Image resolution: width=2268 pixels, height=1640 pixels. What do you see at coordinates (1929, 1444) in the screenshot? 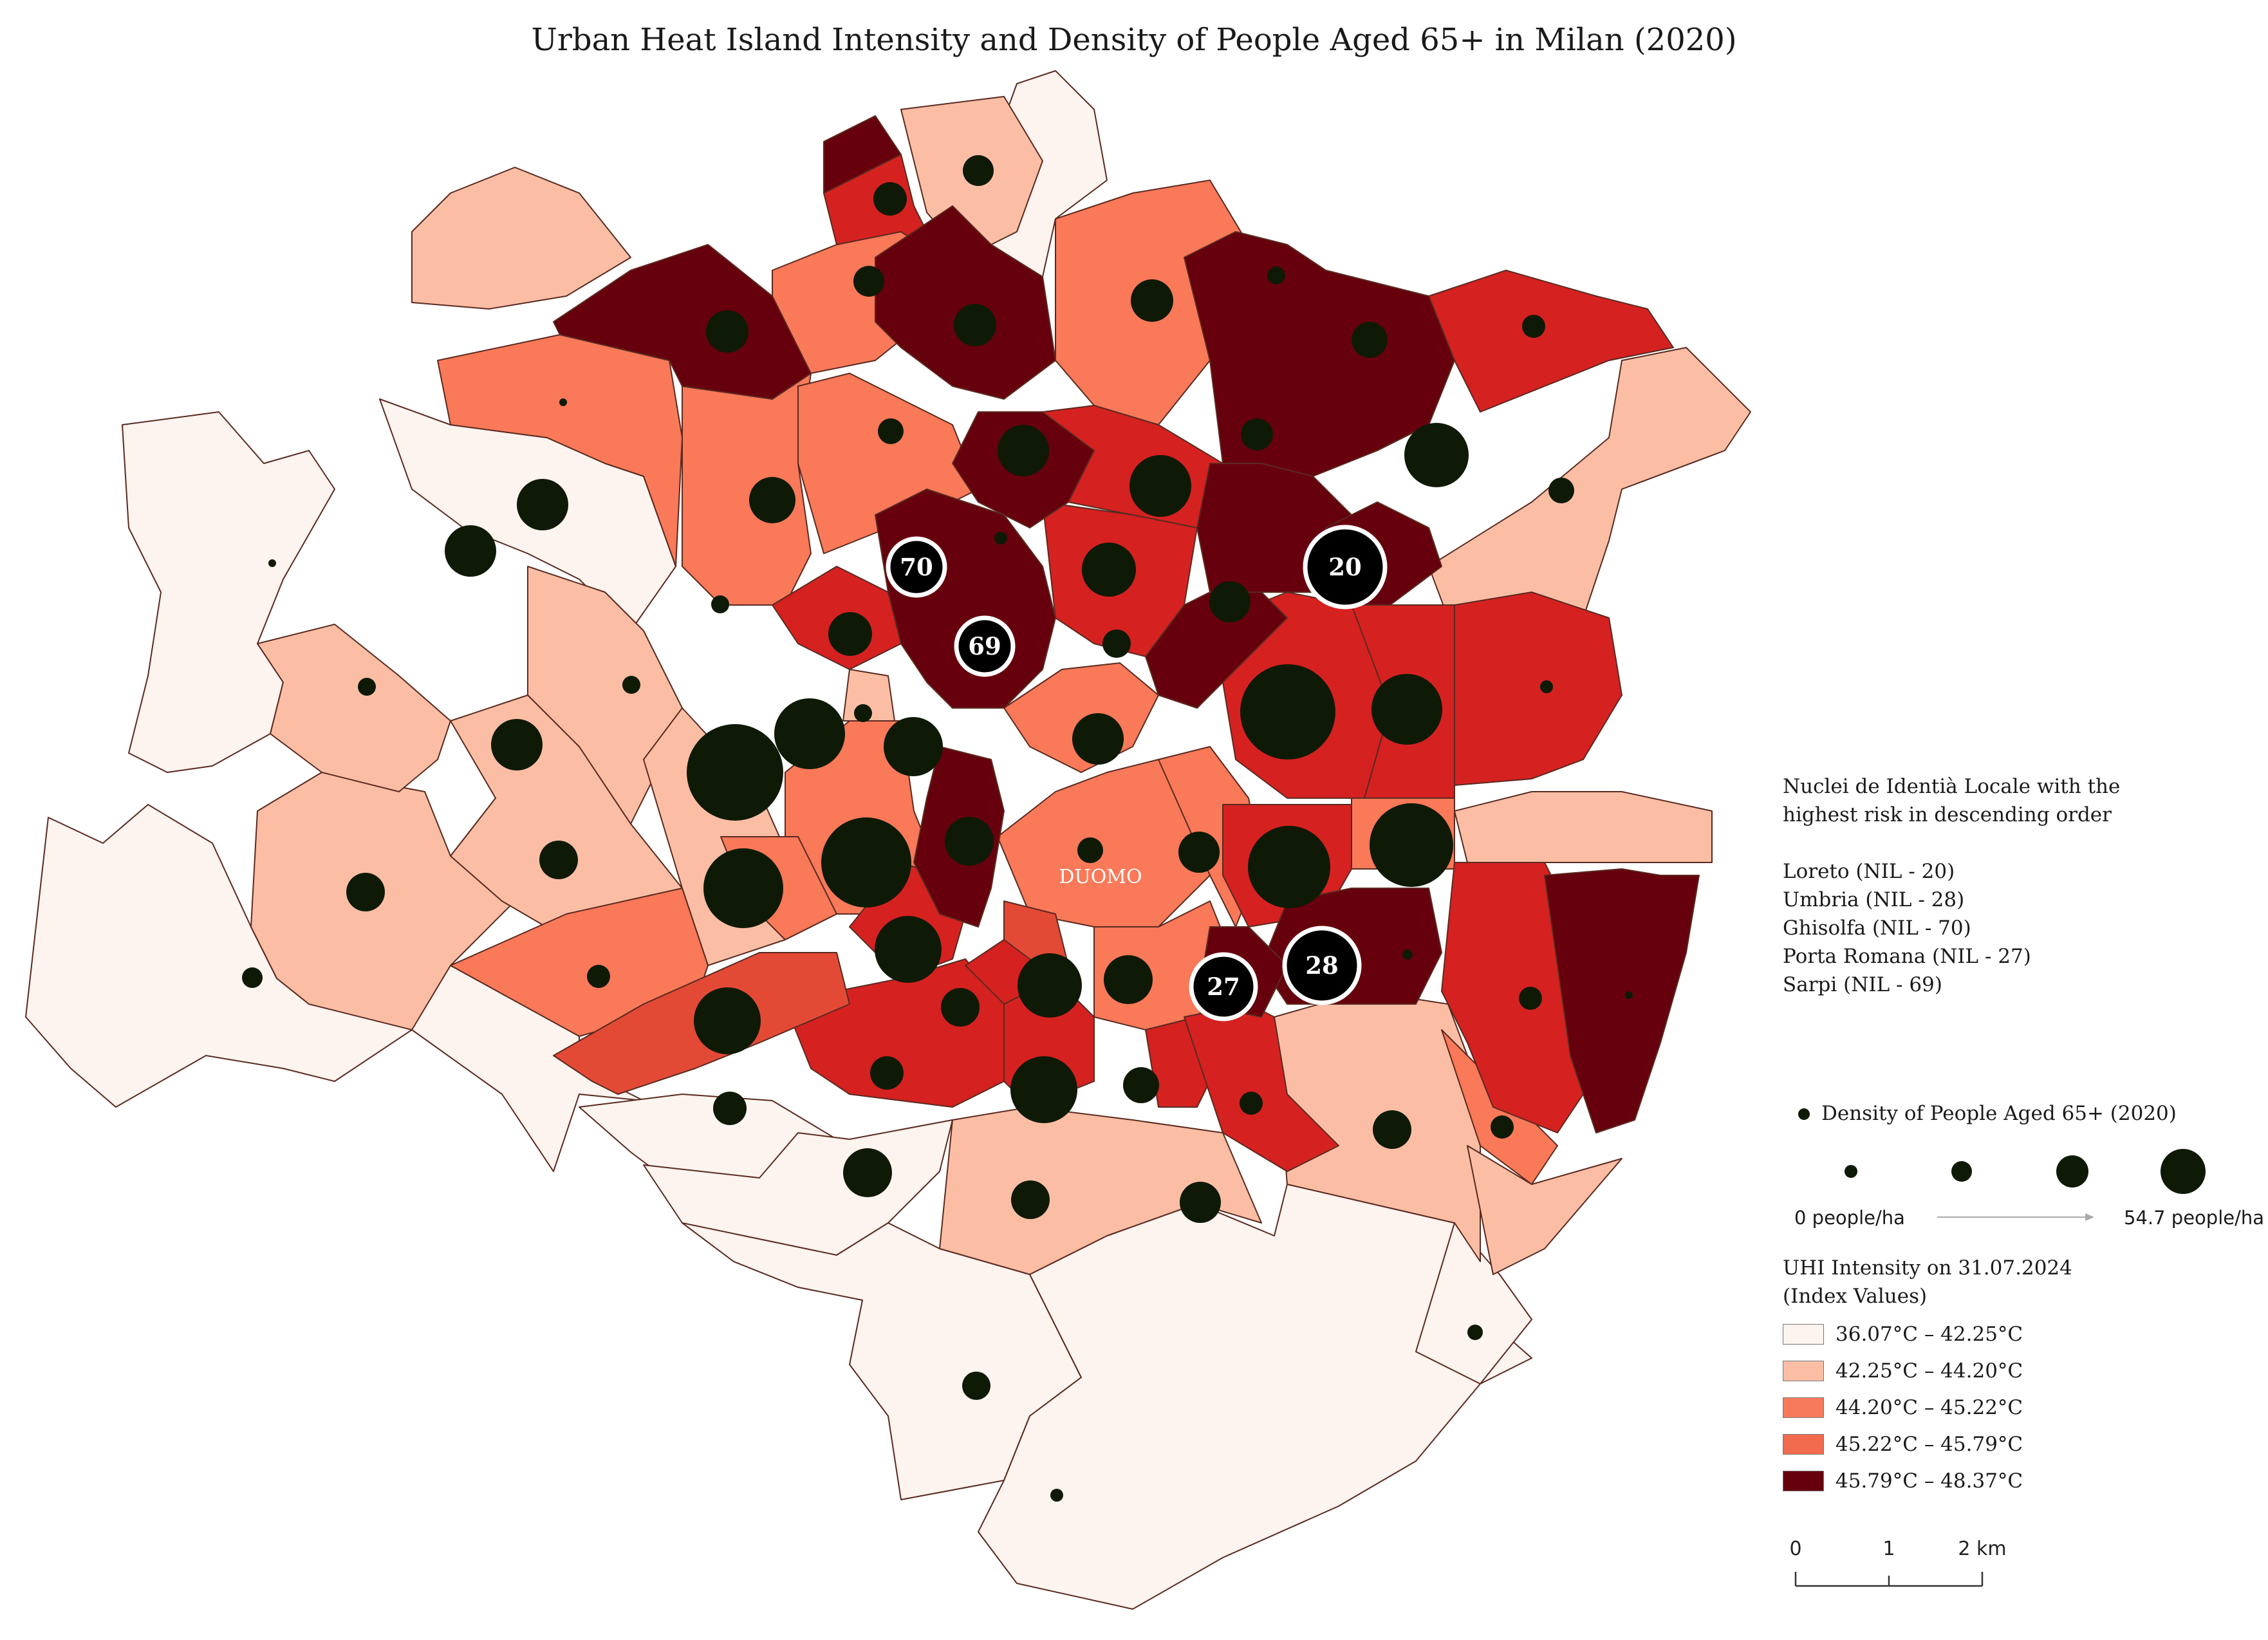
I see `uhi-class-label-4: 45.22°C – 45.79°C` at bounding box center [1929, 1444].